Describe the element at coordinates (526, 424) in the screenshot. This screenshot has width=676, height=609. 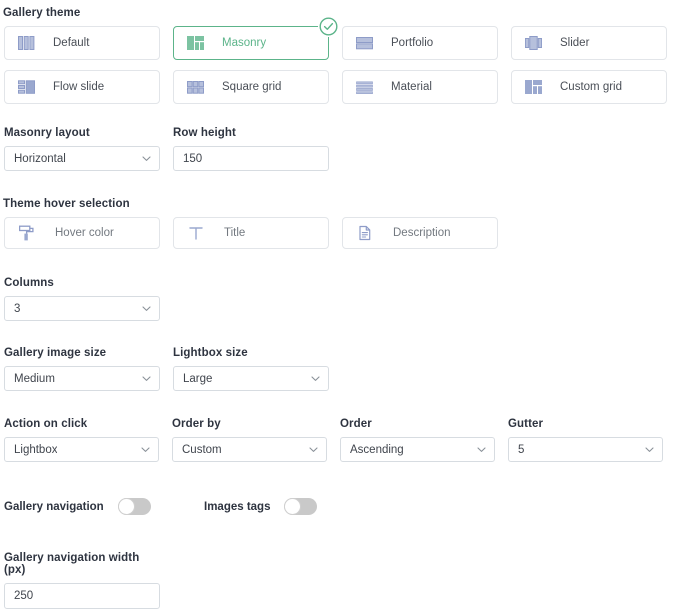
I see `gutter-label: Gutter` at that location.